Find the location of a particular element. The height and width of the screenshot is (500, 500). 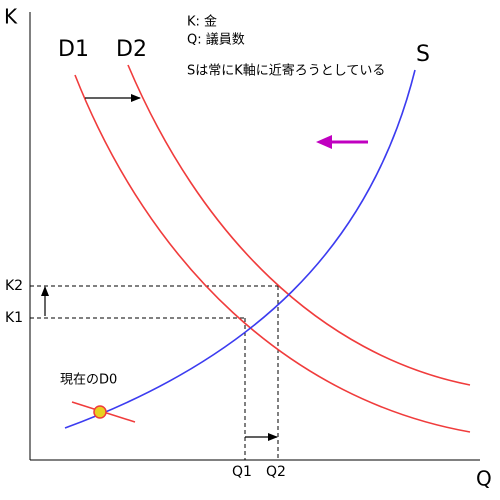

y-axis-label: K is located at coordinates (11, 17).